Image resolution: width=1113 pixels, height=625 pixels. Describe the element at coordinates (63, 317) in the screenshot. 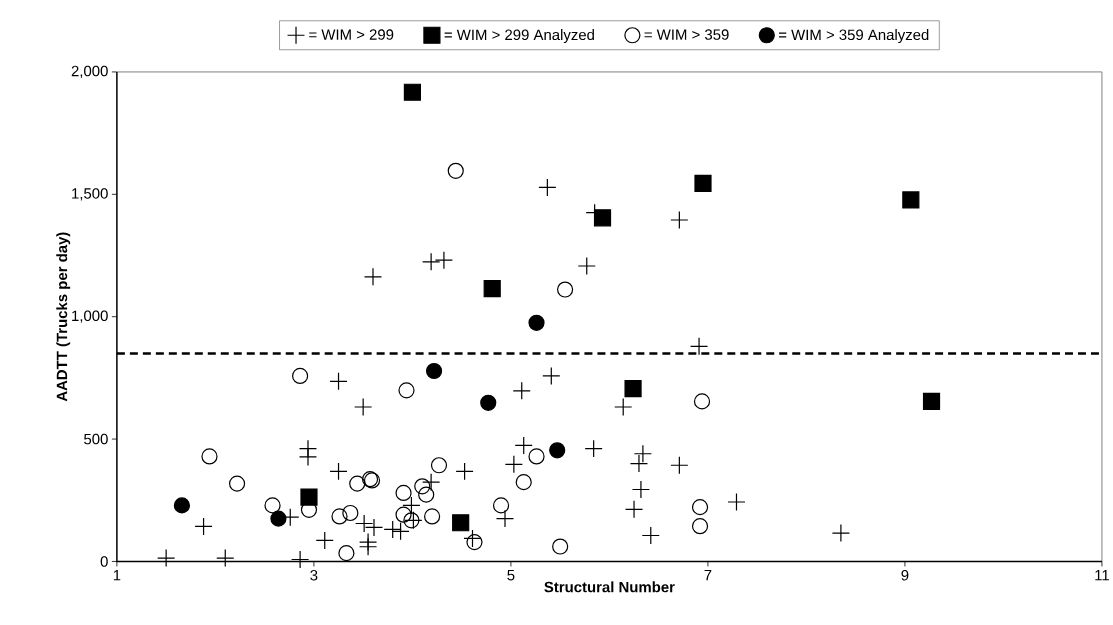

I see `y-axis-title: AADTT (Trucks per day)` at that location.